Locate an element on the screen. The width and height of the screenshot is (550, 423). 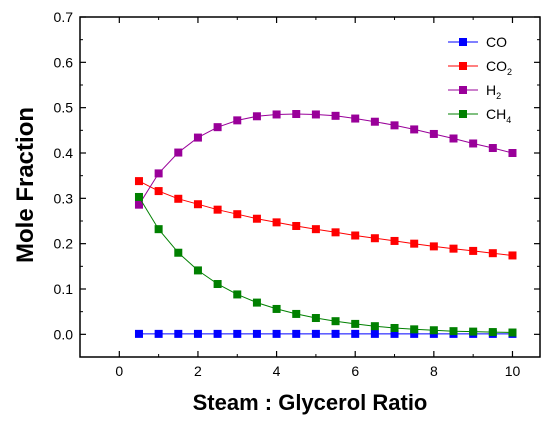
legend-item-co: CO is located at coordinates (477, 42).